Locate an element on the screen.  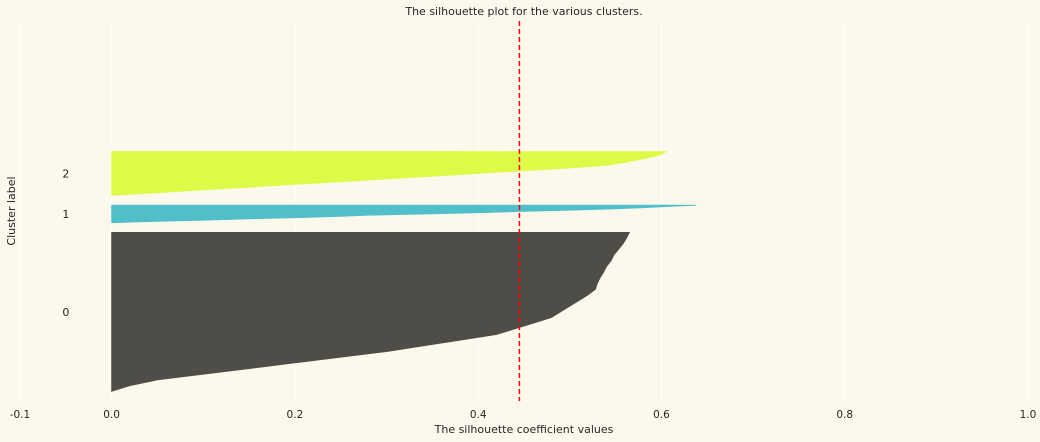
cluster-label-0: 0 is located at coordinates (65, 312).